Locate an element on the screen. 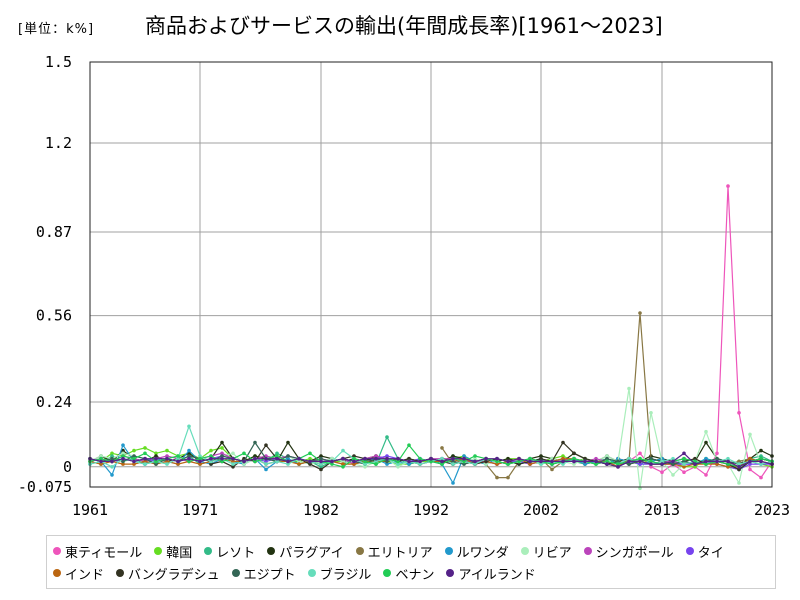 The image size is (800, 600). legend-item: リビア is located at coordinates (546, 551).